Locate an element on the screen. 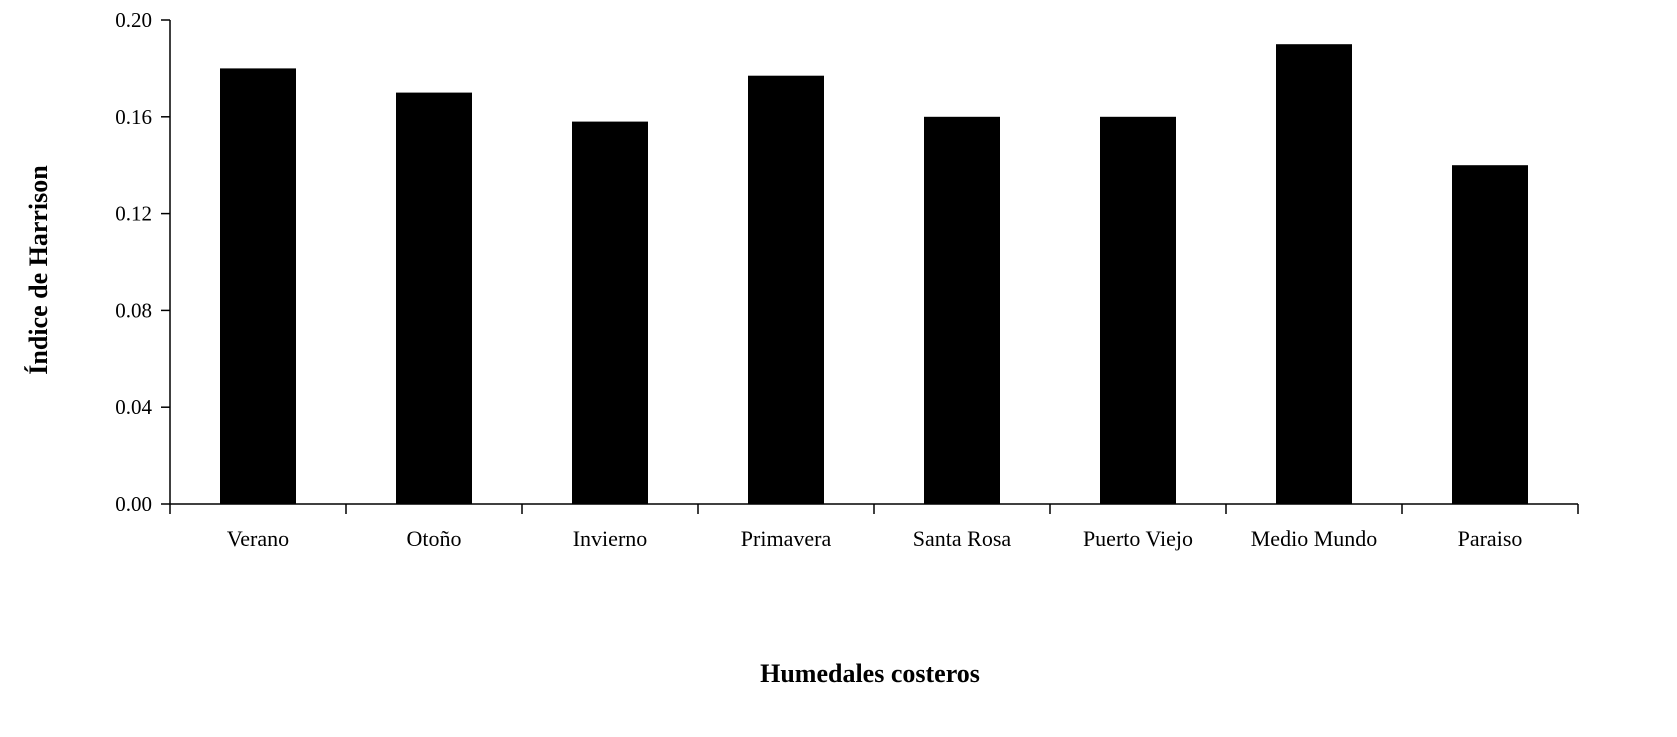 This screenshot has height=737, width=1677. y-tick-label: 0.20 is located at coordinates (133, 20).